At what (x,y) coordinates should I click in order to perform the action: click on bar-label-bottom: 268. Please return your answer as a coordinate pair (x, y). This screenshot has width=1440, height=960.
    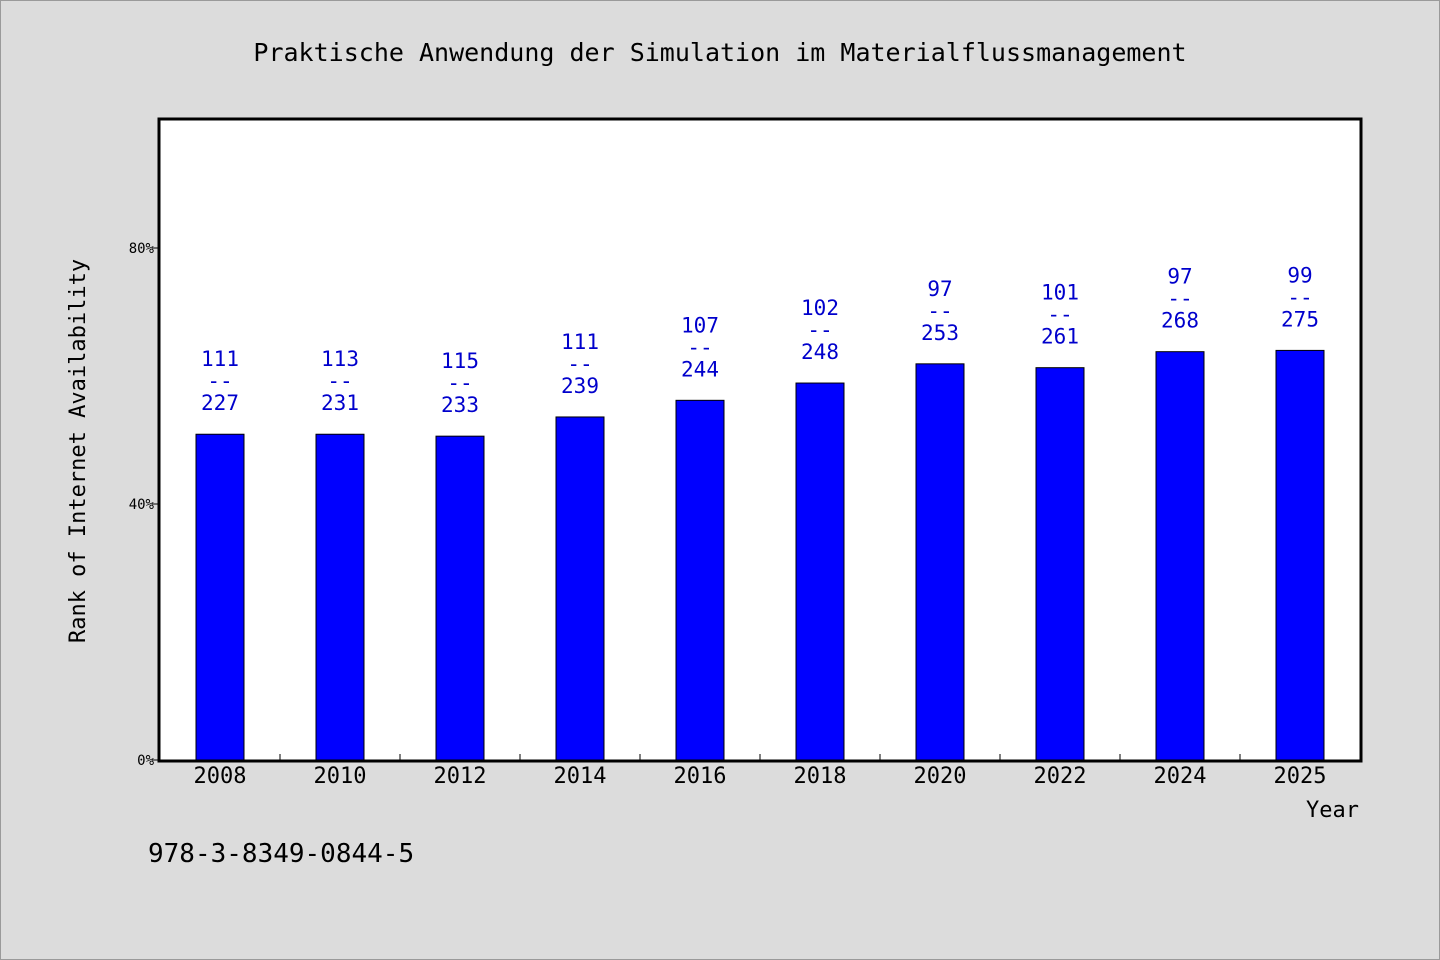
    Looking at the image, I should click on (1180, 321).